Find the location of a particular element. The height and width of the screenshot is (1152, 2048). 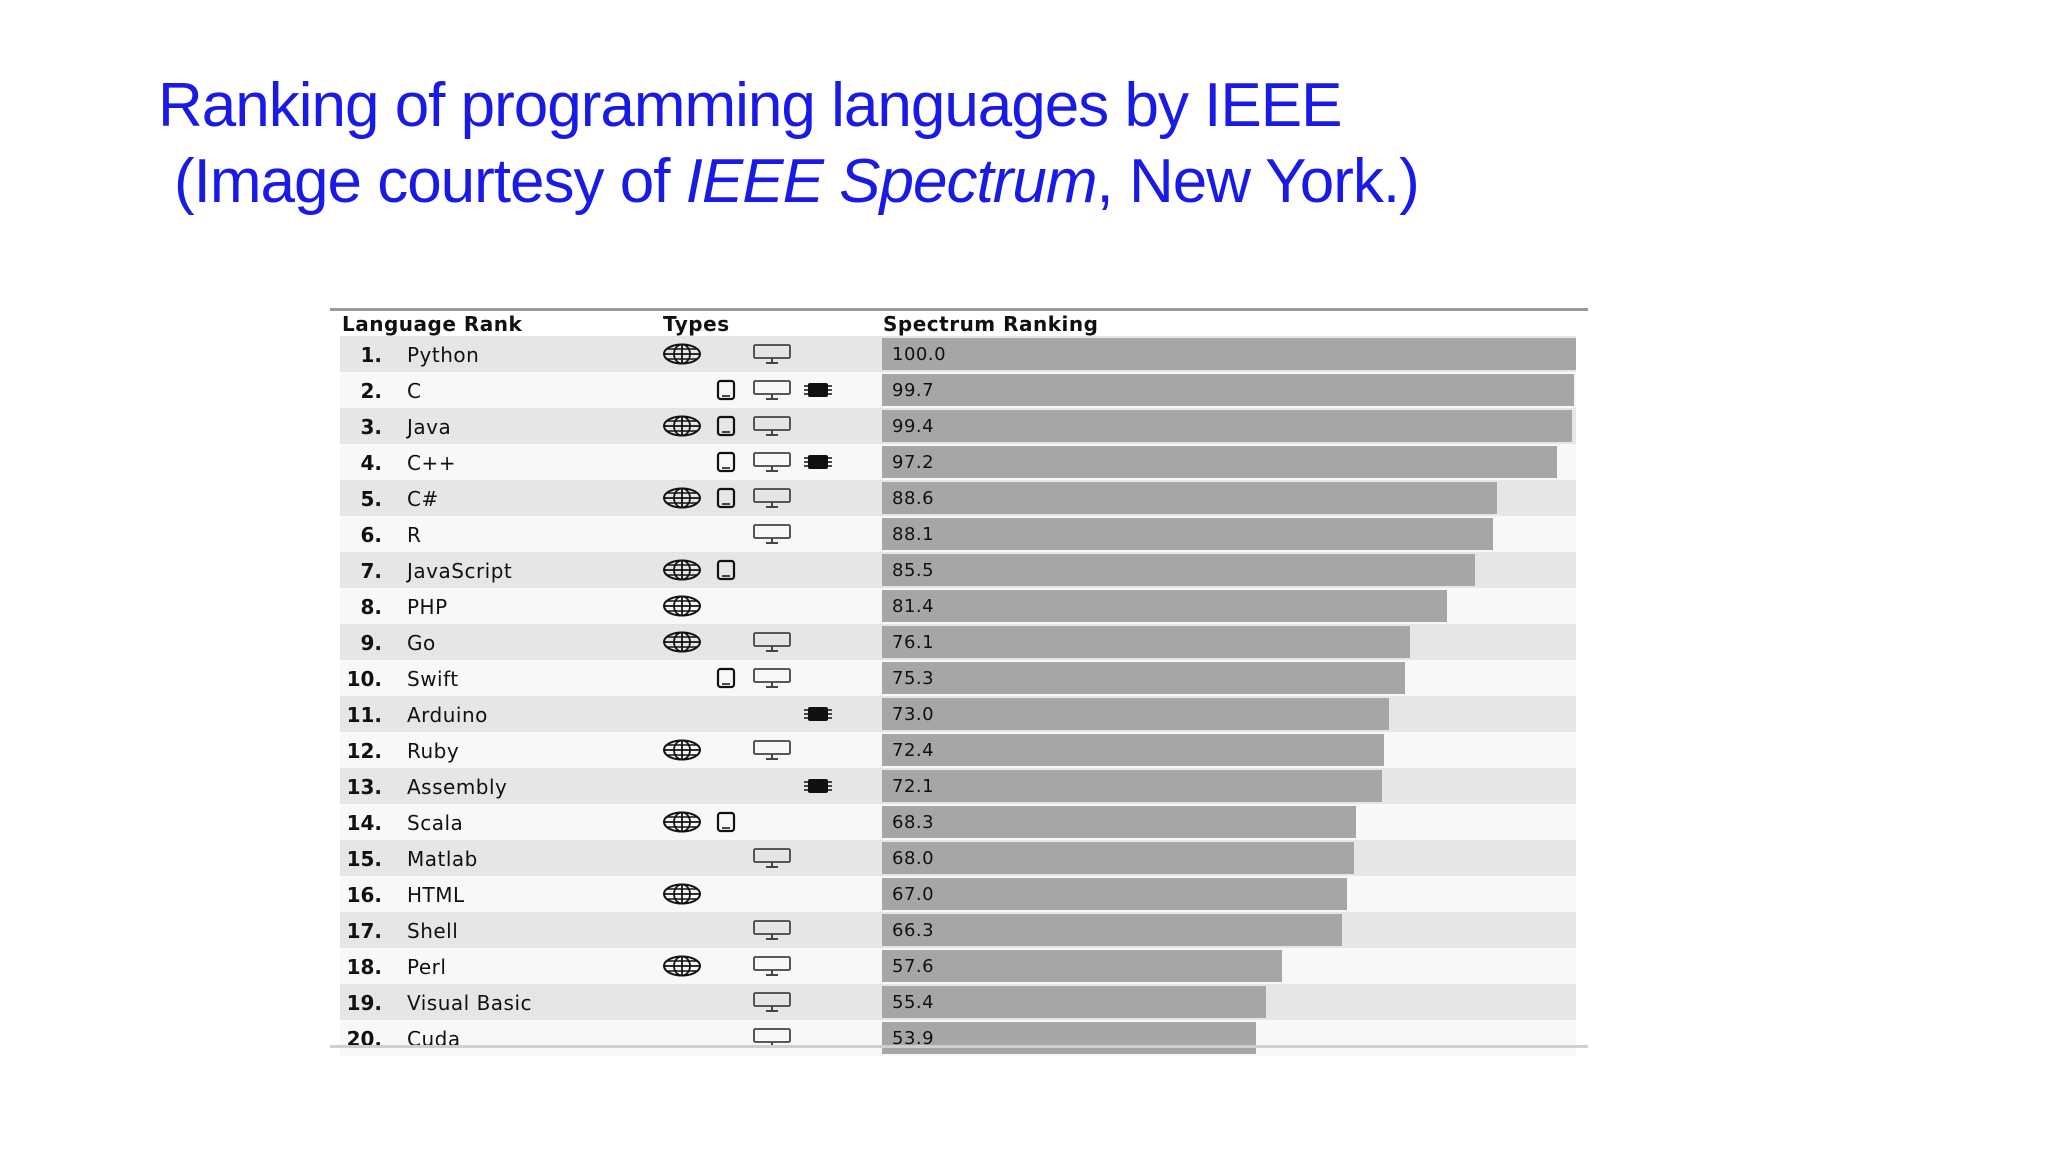

rank-number: 6. is located at coordinates (371, 535).